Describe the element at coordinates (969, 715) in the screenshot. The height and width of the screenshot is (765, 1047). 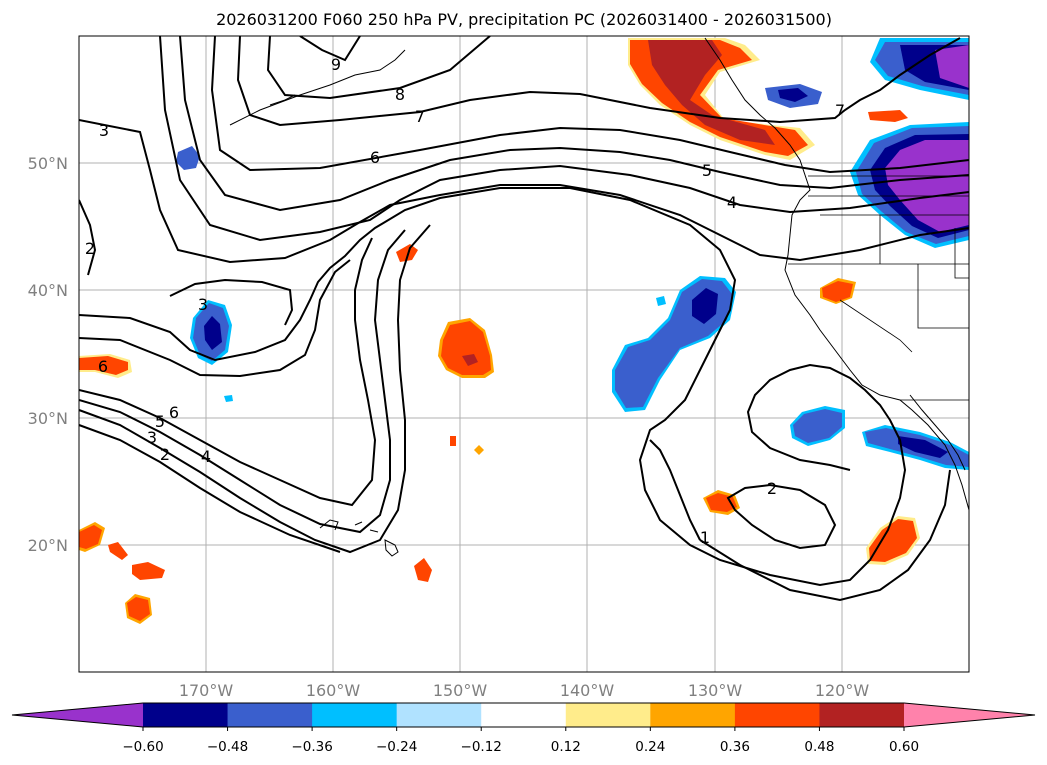
I see `colorbar-extend-high` at that location.